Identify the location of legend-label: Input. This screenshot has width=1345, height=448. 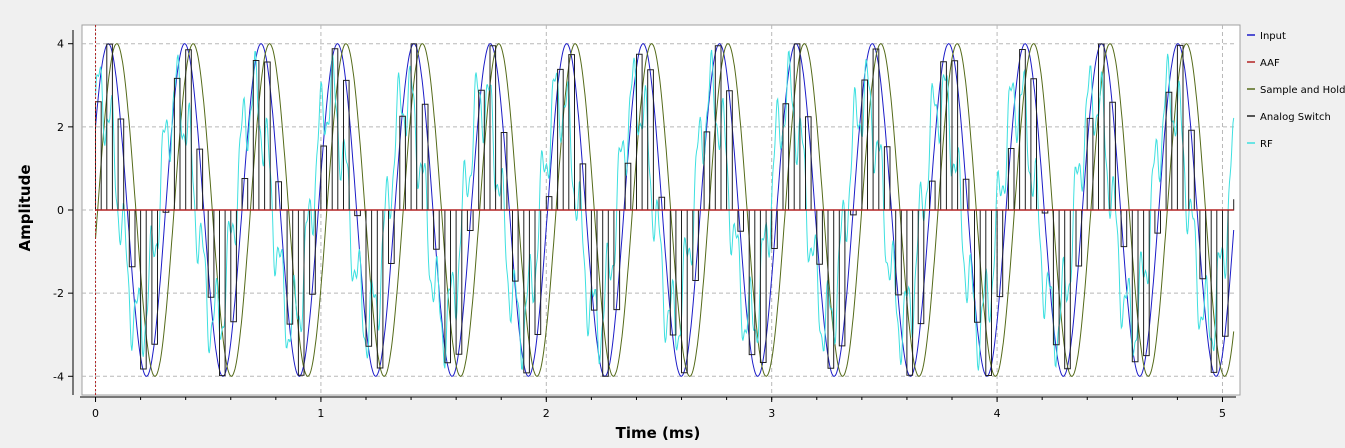
(1273, 36).